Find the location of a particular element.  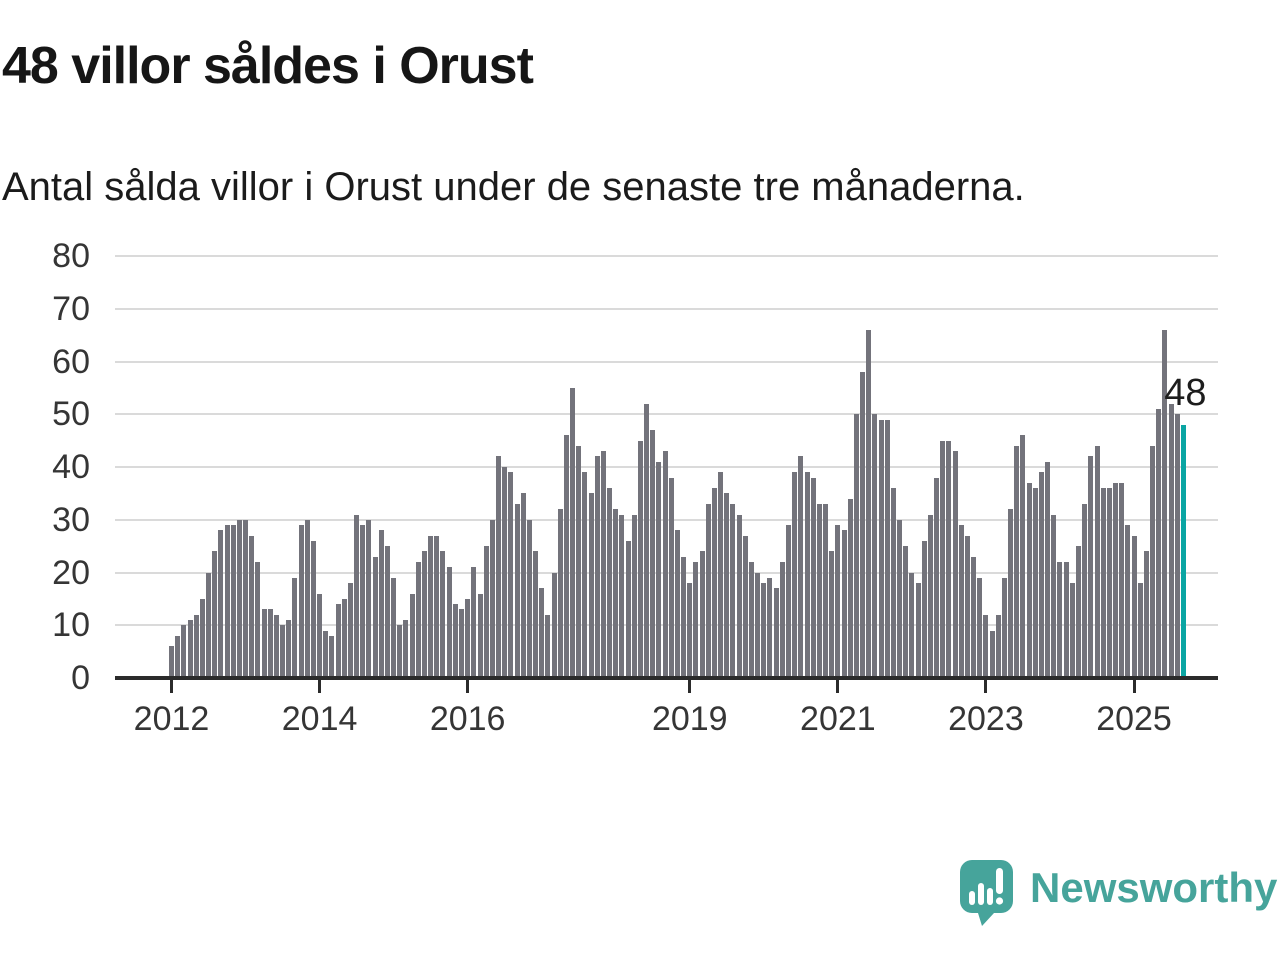

x-axis-label: 2012 is located at coordinates (171, 719).